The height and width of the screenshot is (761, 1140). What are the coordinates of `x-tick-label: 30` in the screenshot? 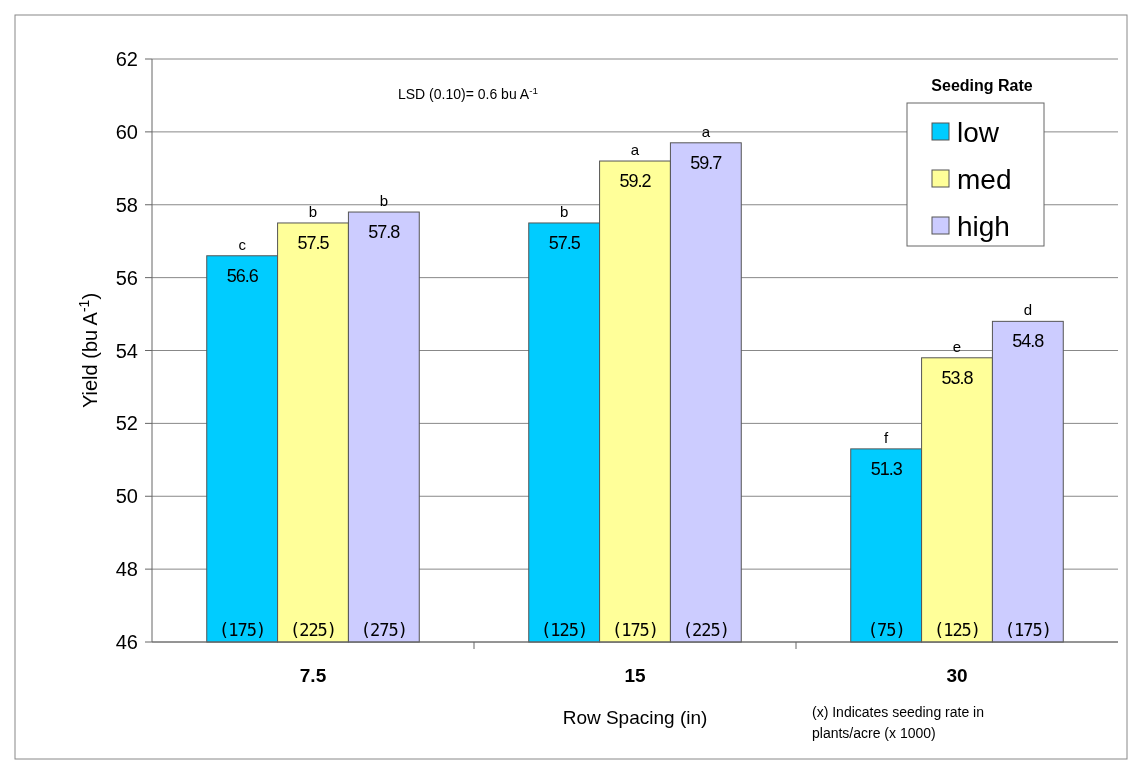 It's located at (957, 675).